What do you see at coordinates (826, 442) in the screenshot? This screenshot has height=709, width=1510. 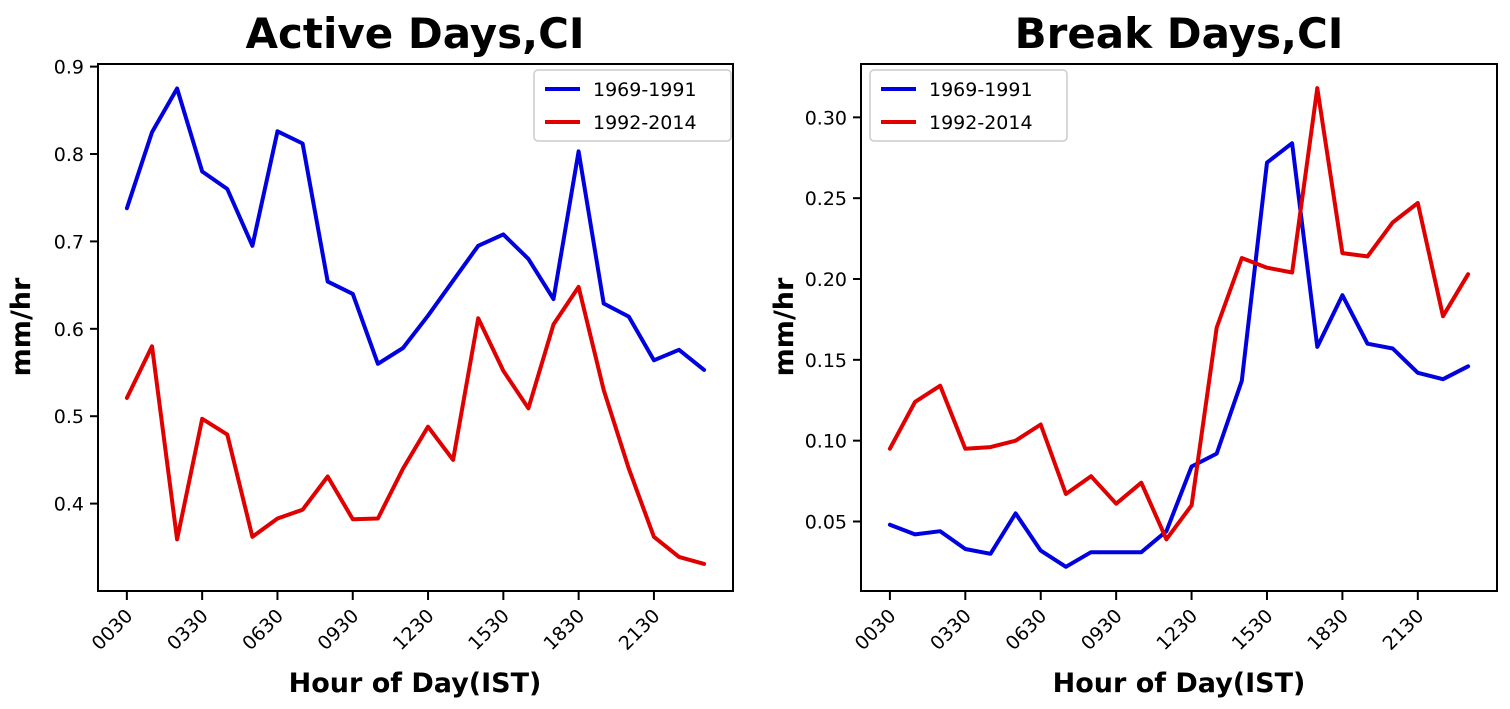 I see `y-tick-label: 0.10` at bounding box center [826, 442].